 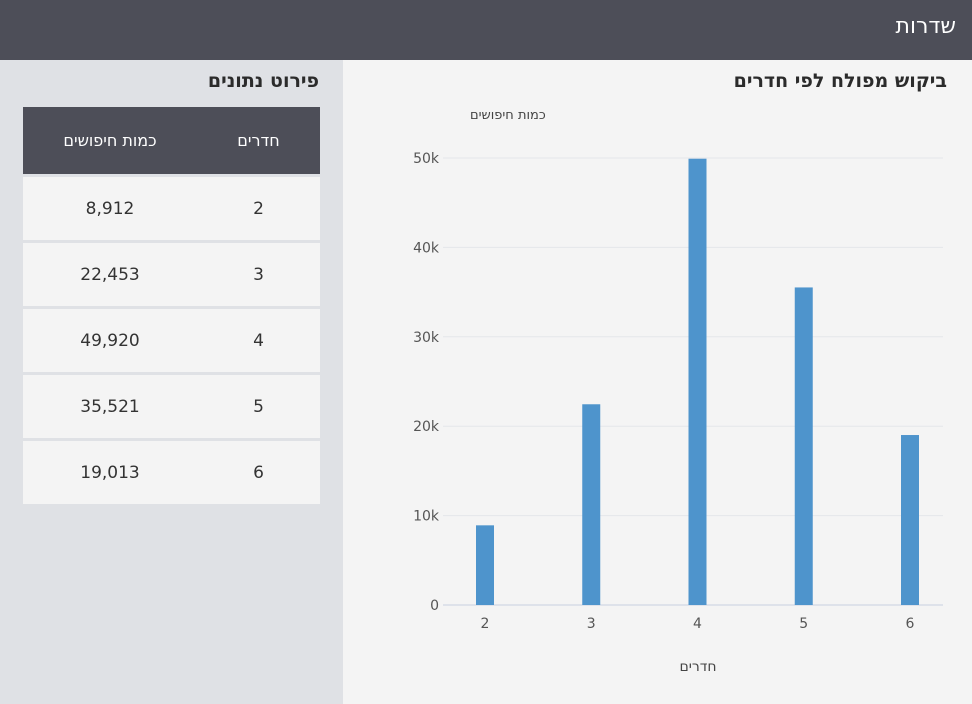 What do you see at coordinates (697, 667) in the screenshot?
I see `x-axis-label: חדרים` at bounding box center [697, 667].